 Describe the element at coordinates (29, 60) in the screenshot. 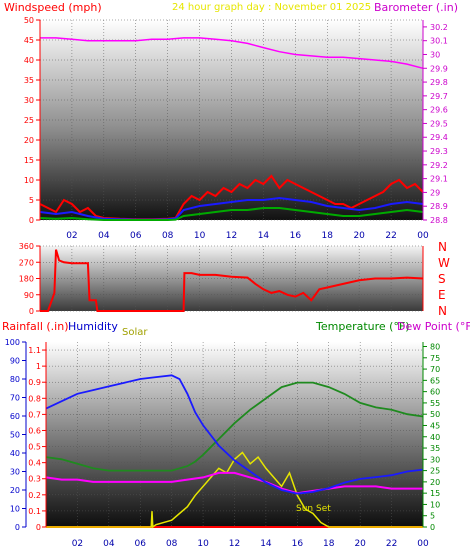

I see `wind-tick-label: 40` at that location.